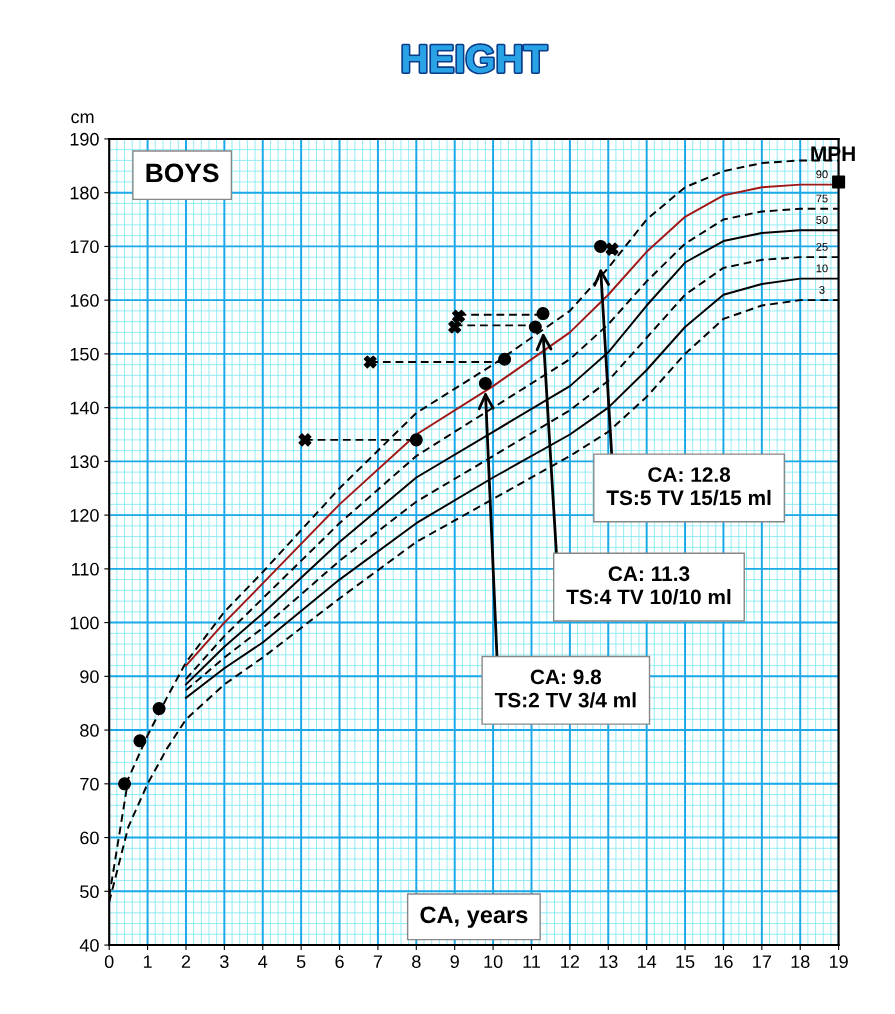 The height and width of the screenshot is (1014, 895). I want to click on series-label: 25, so click(822, 246).